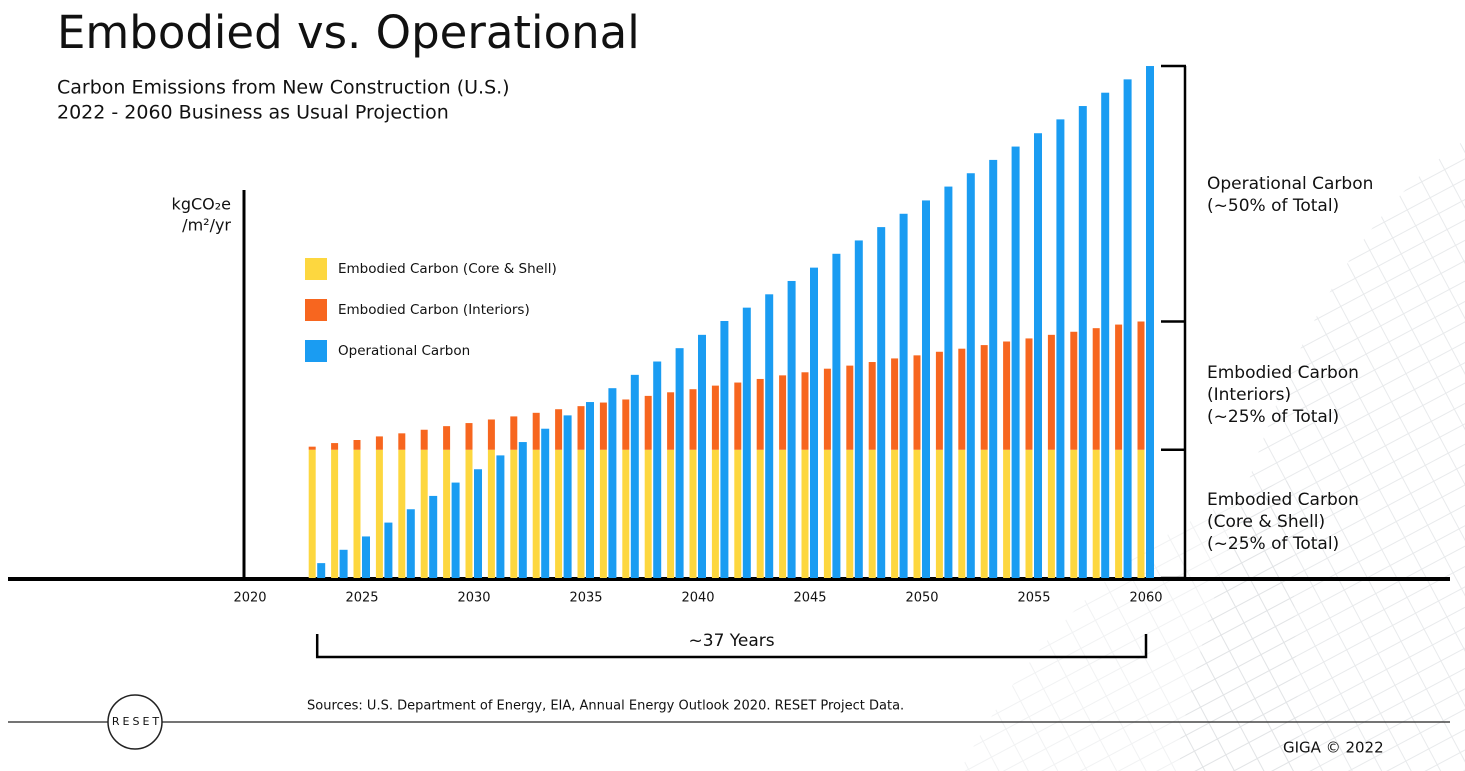 The width and height of the screenshot is (1465, 771). Describe the element at coordinates (1033, 598) in the screenshot. I see `x-tick-label: 2055` at that location.